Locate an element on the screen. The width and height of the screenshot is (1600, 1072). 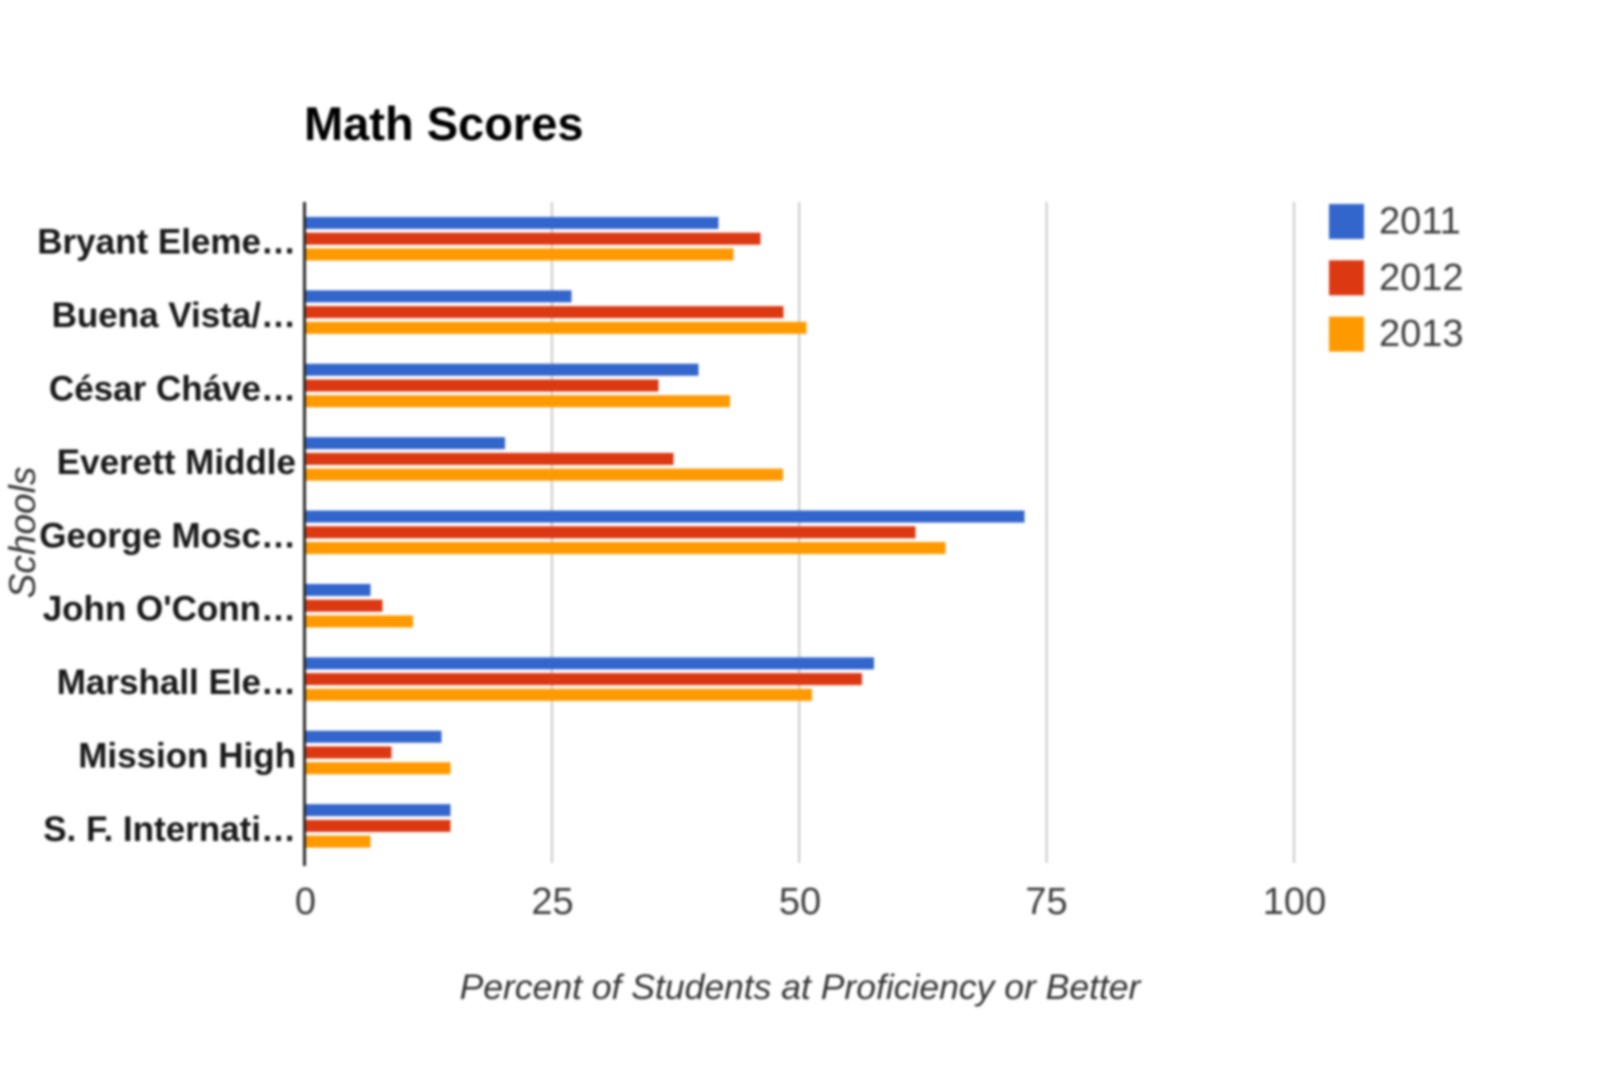
svg-text: 100 is located at coordinates (1294, 902).